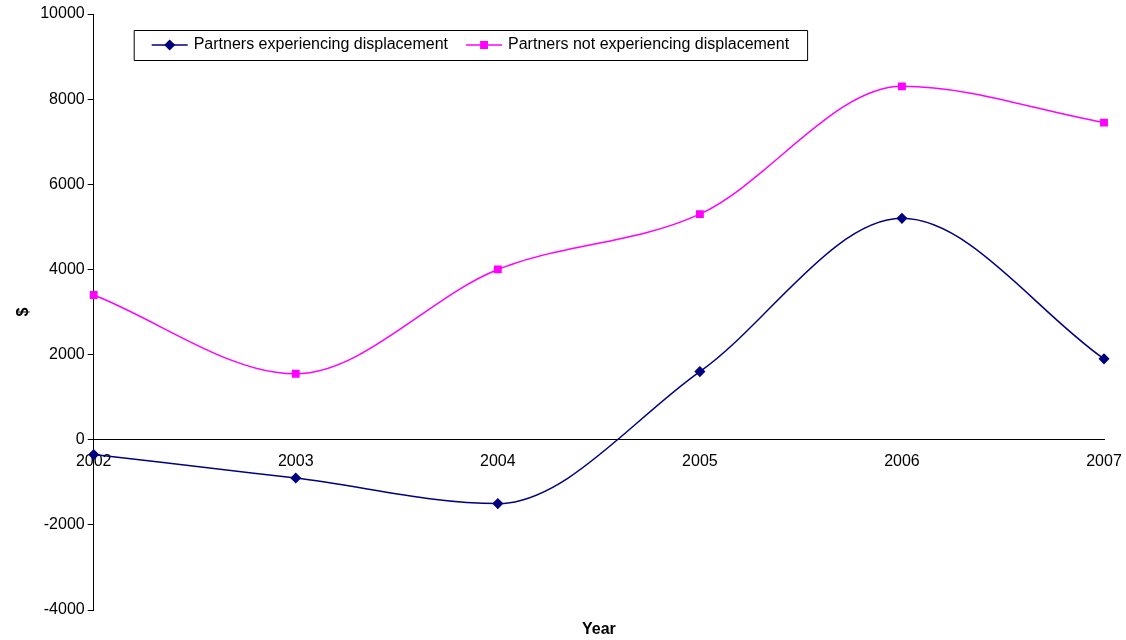 This screenshot has width=1126, height=640. I want to click on y-tick-label: -2000, so click(64, 524).